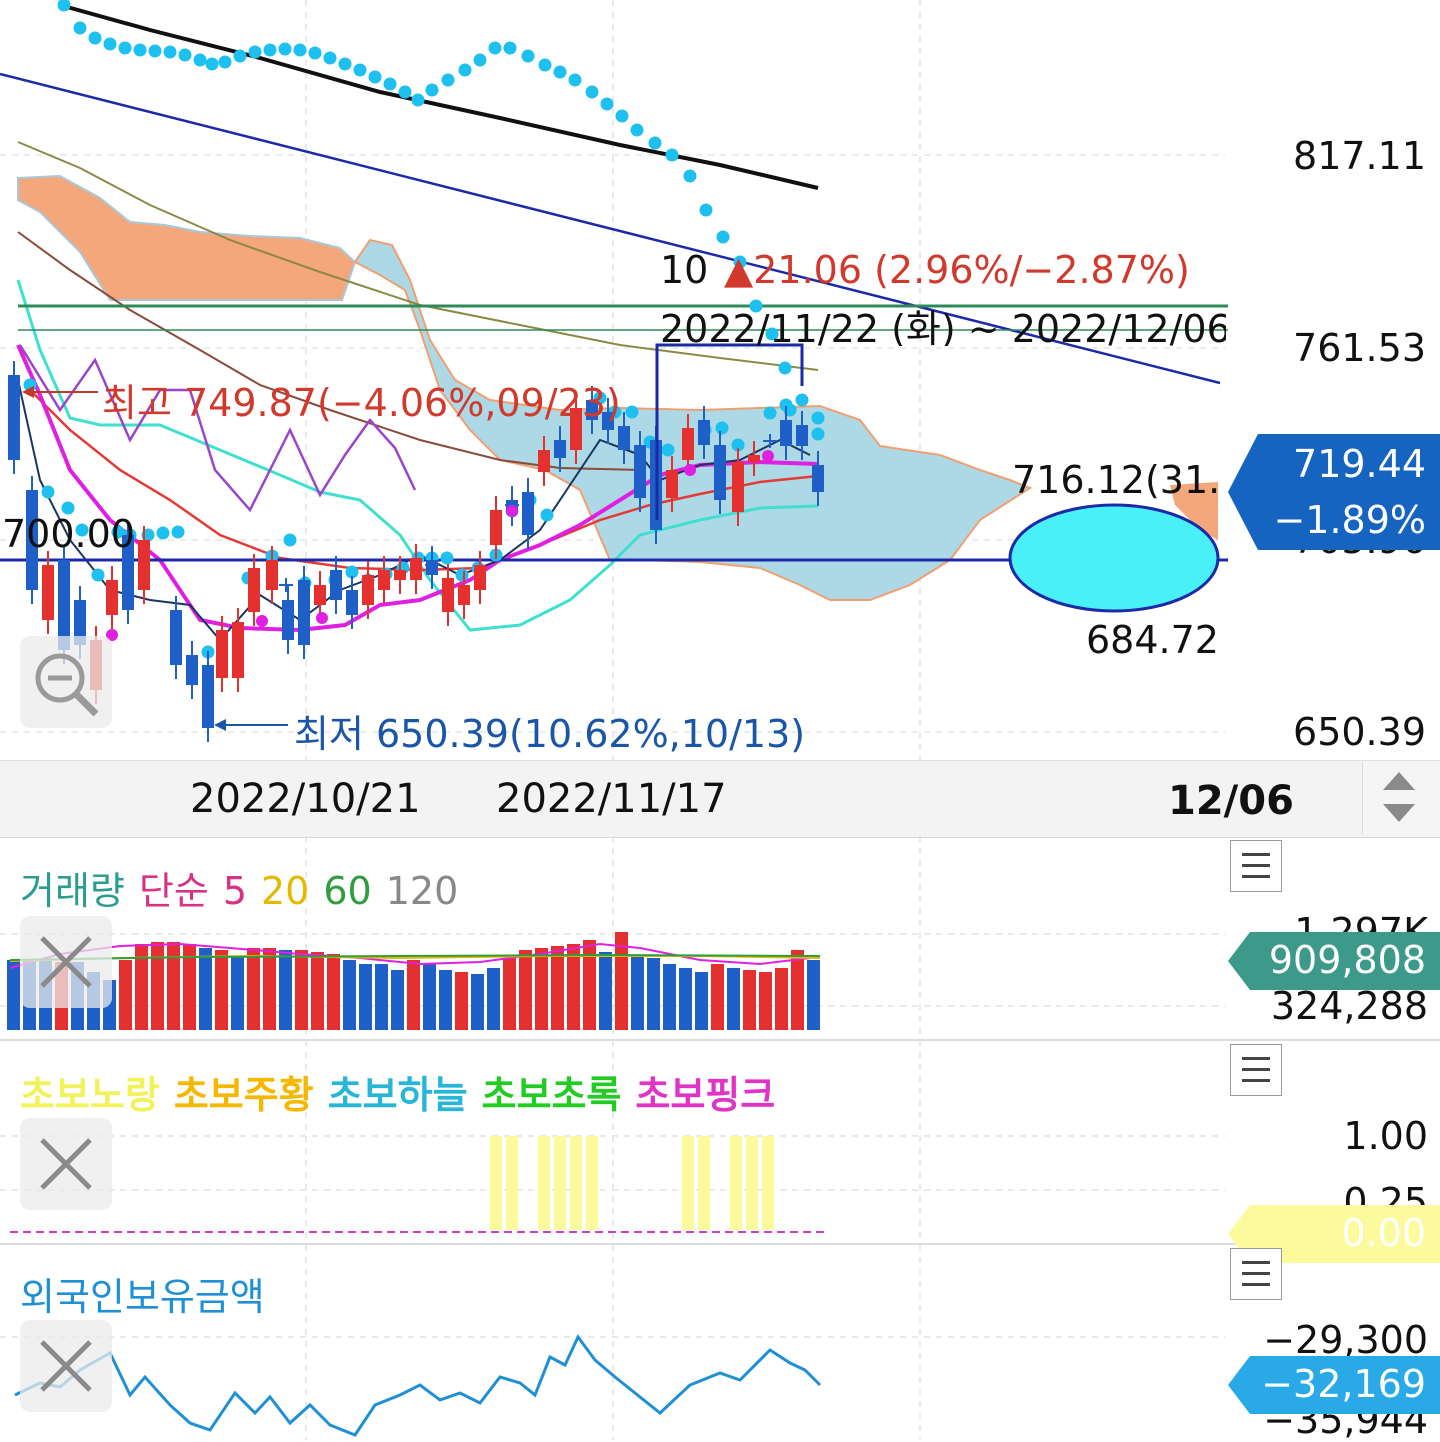 The height and width of the screenshot is (1442, 1440). I want to click on foreign-y-label-top: −29,300, so click(1345, 1340).